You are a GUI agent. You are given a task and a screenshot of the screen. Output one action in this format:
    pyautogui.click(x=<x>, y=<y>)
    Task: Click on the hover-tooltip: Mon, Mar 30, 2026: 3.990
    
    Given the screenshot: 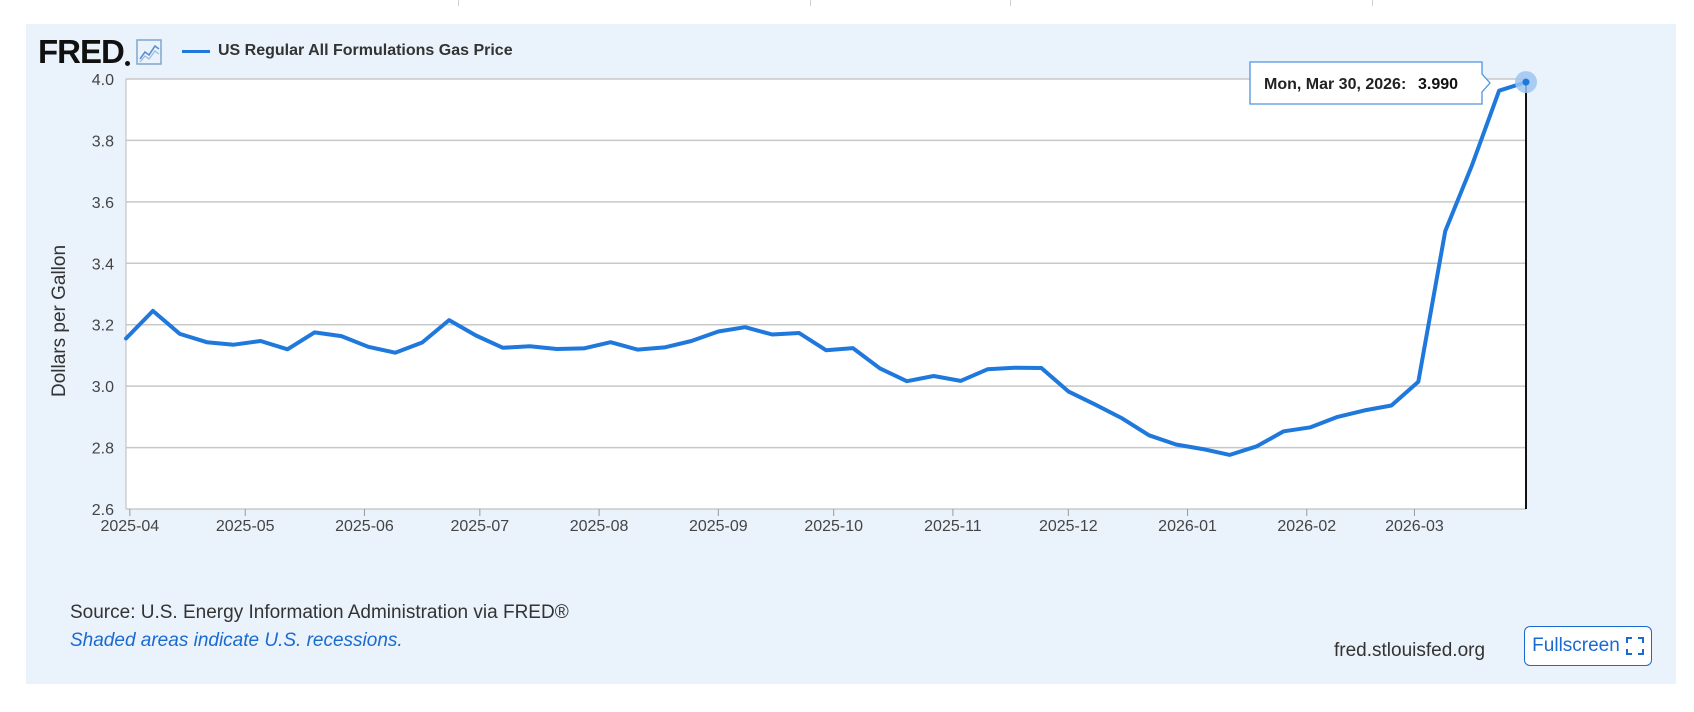 What is the action you would take?
    pyautogui.click(x=1393, y=285)
    